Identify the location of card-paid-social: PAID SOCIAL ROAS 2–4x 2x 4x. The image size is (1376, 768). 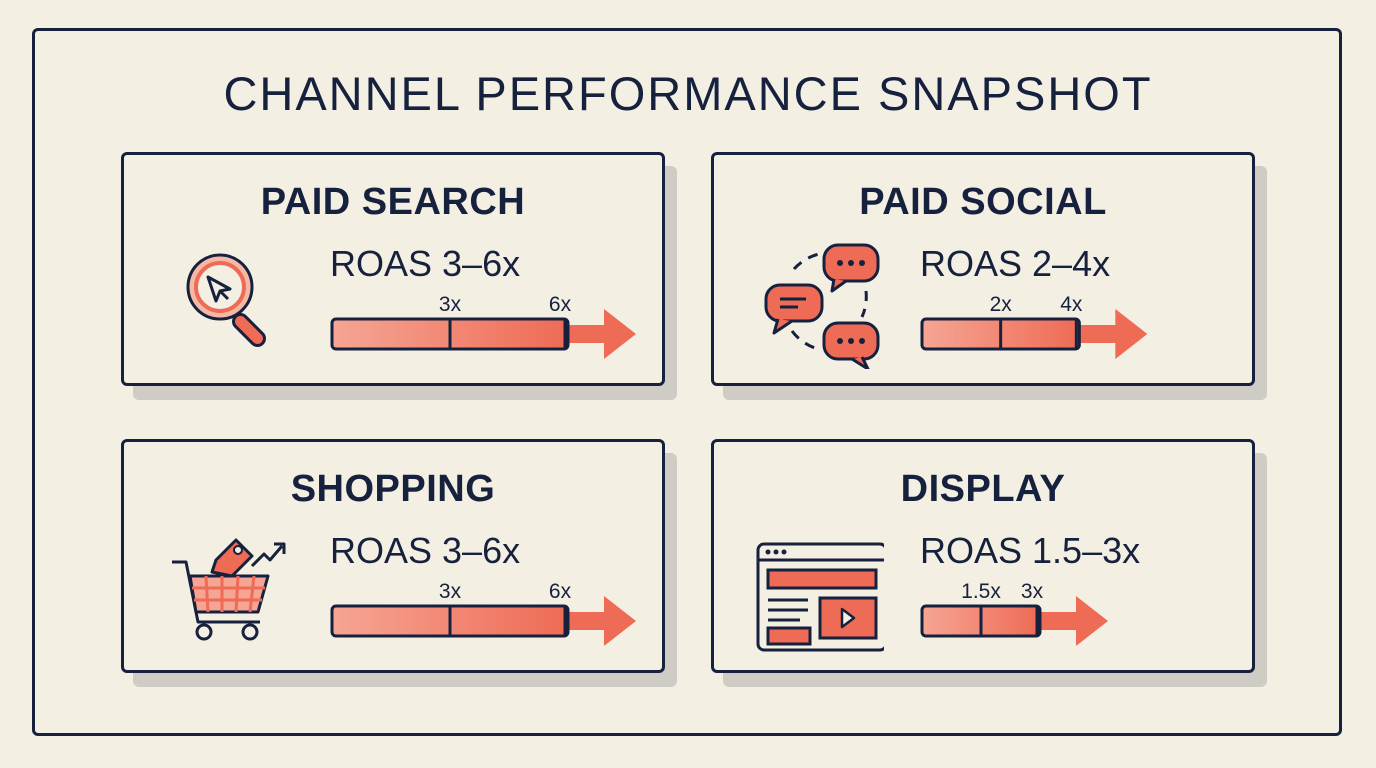
(983, 269).